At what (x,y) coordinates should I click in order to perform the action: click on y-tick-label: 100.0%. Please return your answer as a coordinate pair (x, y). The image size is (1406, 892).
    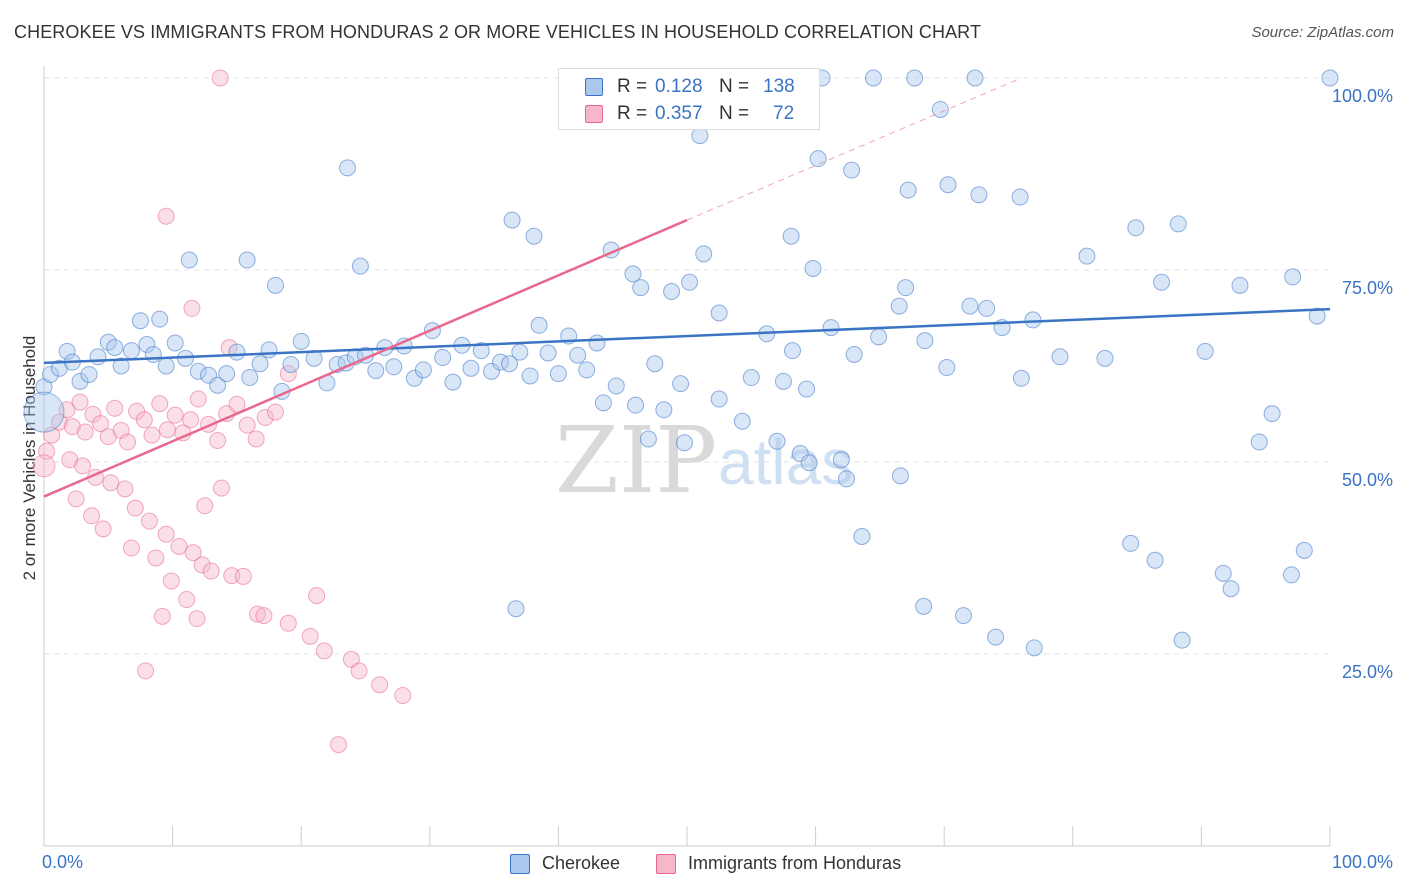
    Looking at the image, I should click on (1362, 96).